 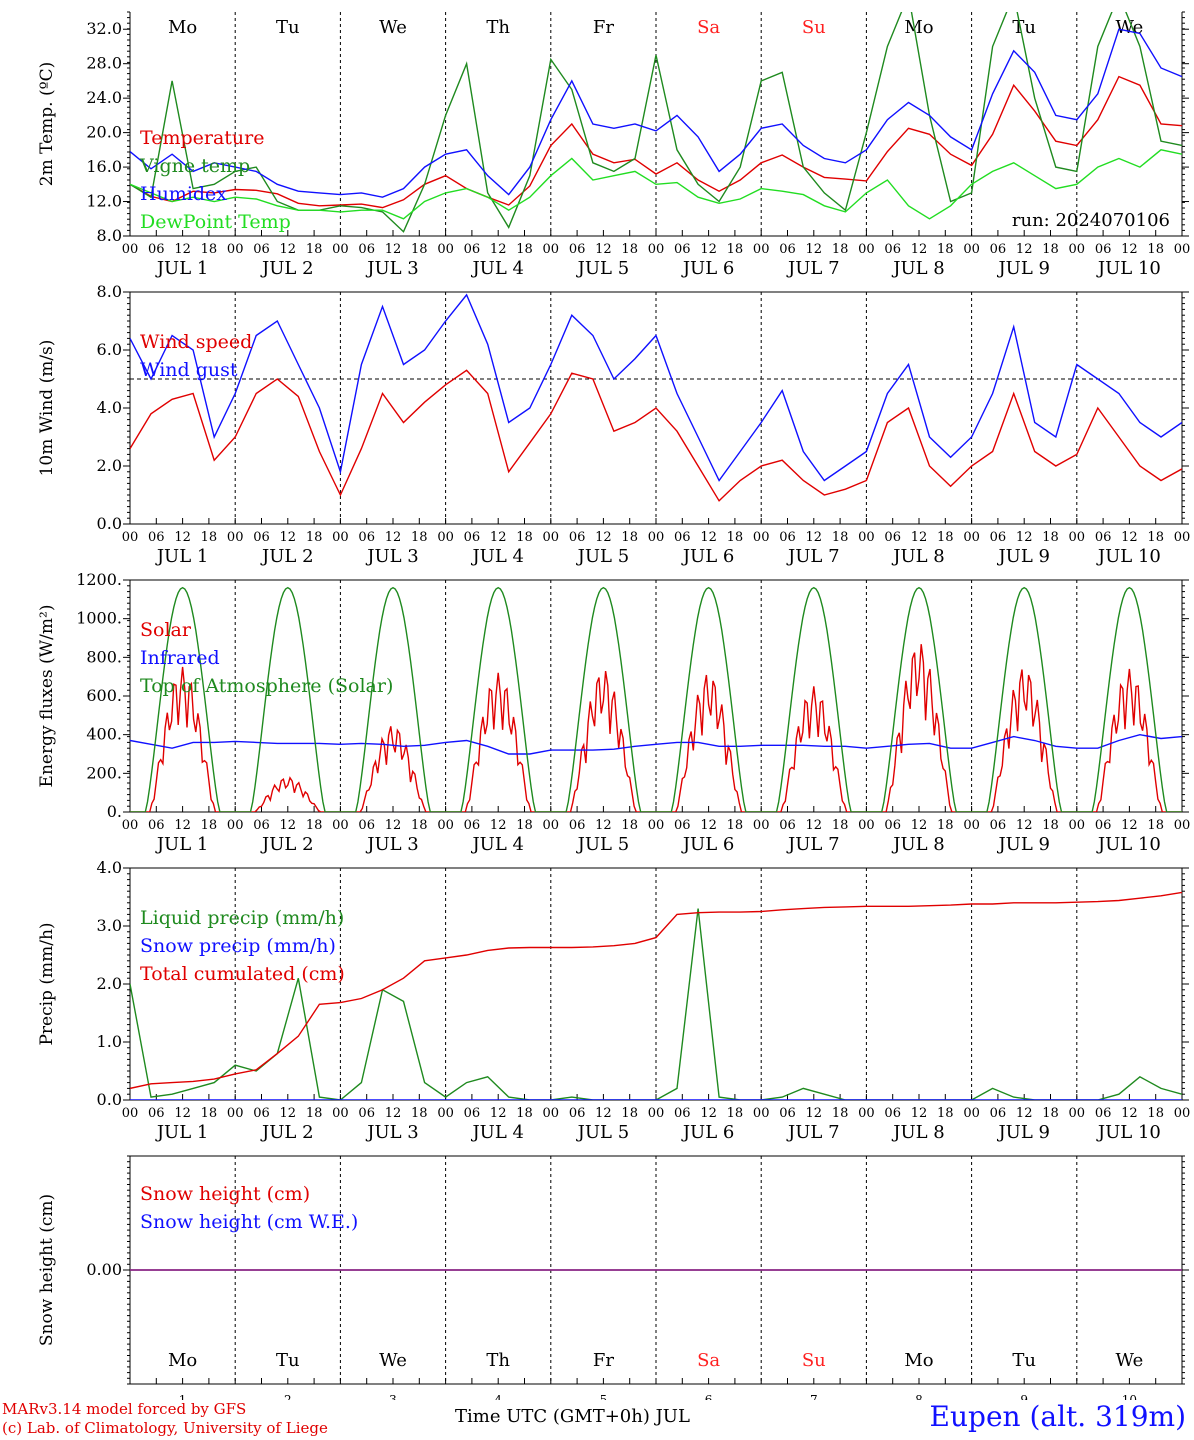 I want to click on y-axis-label: 10m Wind (m/s), so click(x=47, y=408).